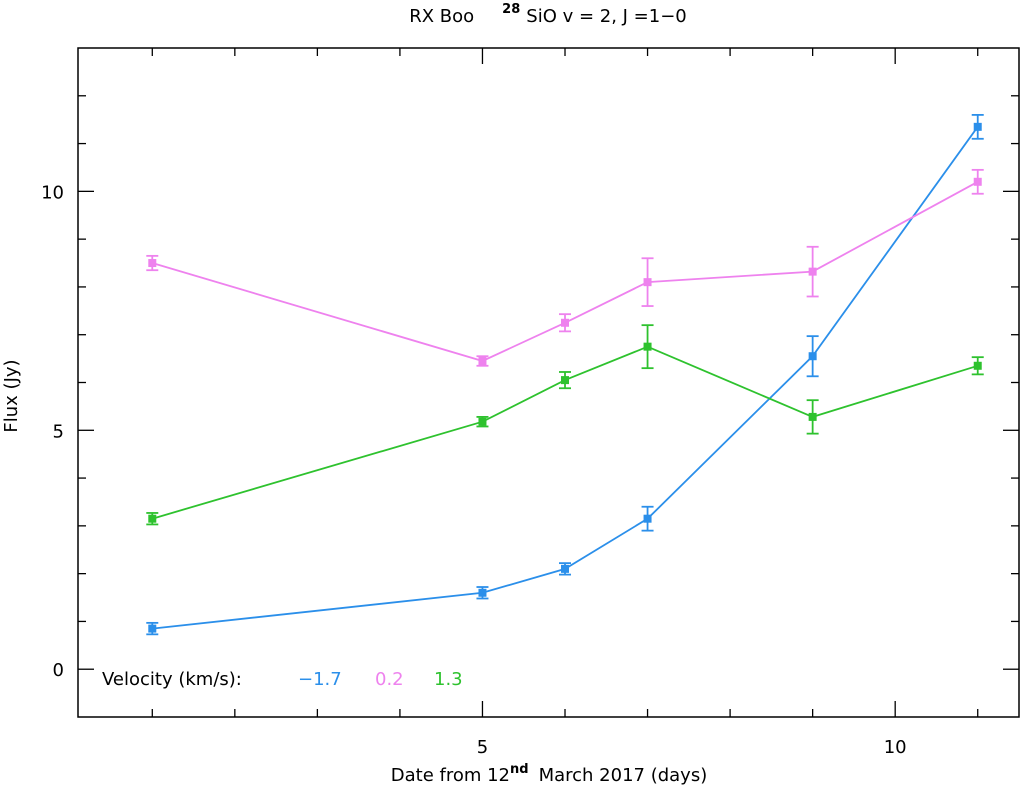  Describe the element at coordinates (895, 747) in the screenshot. I see `x-tick-label: 10` at that location.